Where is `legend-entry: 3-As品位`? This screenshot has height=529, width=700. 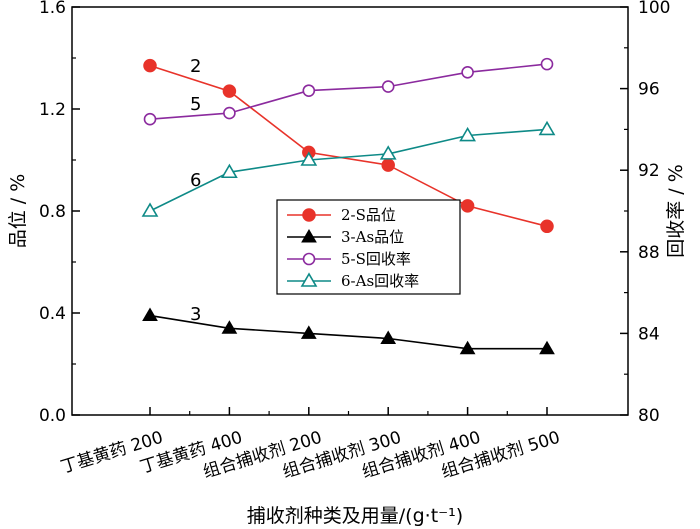
legend-entry: 3-As品位 is located at coordinates (372, 237).